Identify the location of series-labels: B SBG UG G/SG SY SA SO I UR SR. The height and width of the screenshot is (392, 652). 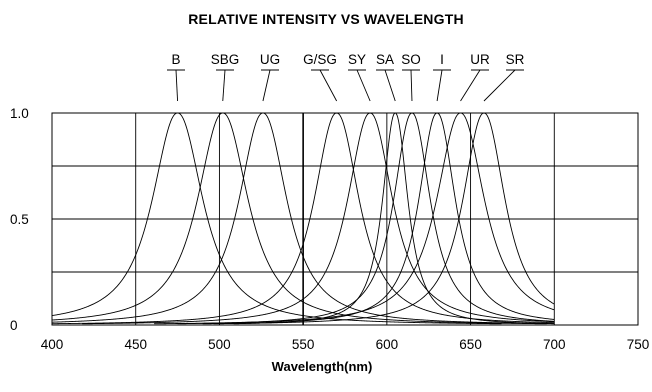
(346, 77).